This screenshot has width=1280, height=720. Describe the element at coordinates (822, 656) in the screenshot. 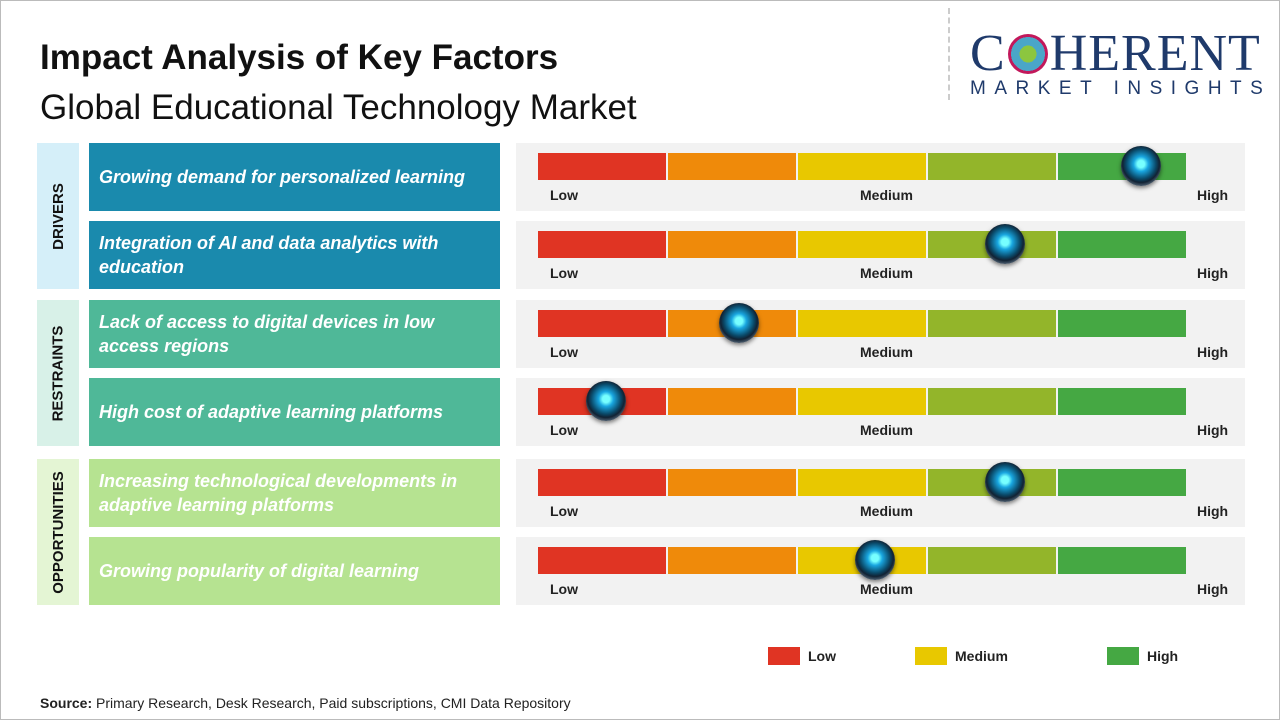

I see `legend-label: Low` at that location.